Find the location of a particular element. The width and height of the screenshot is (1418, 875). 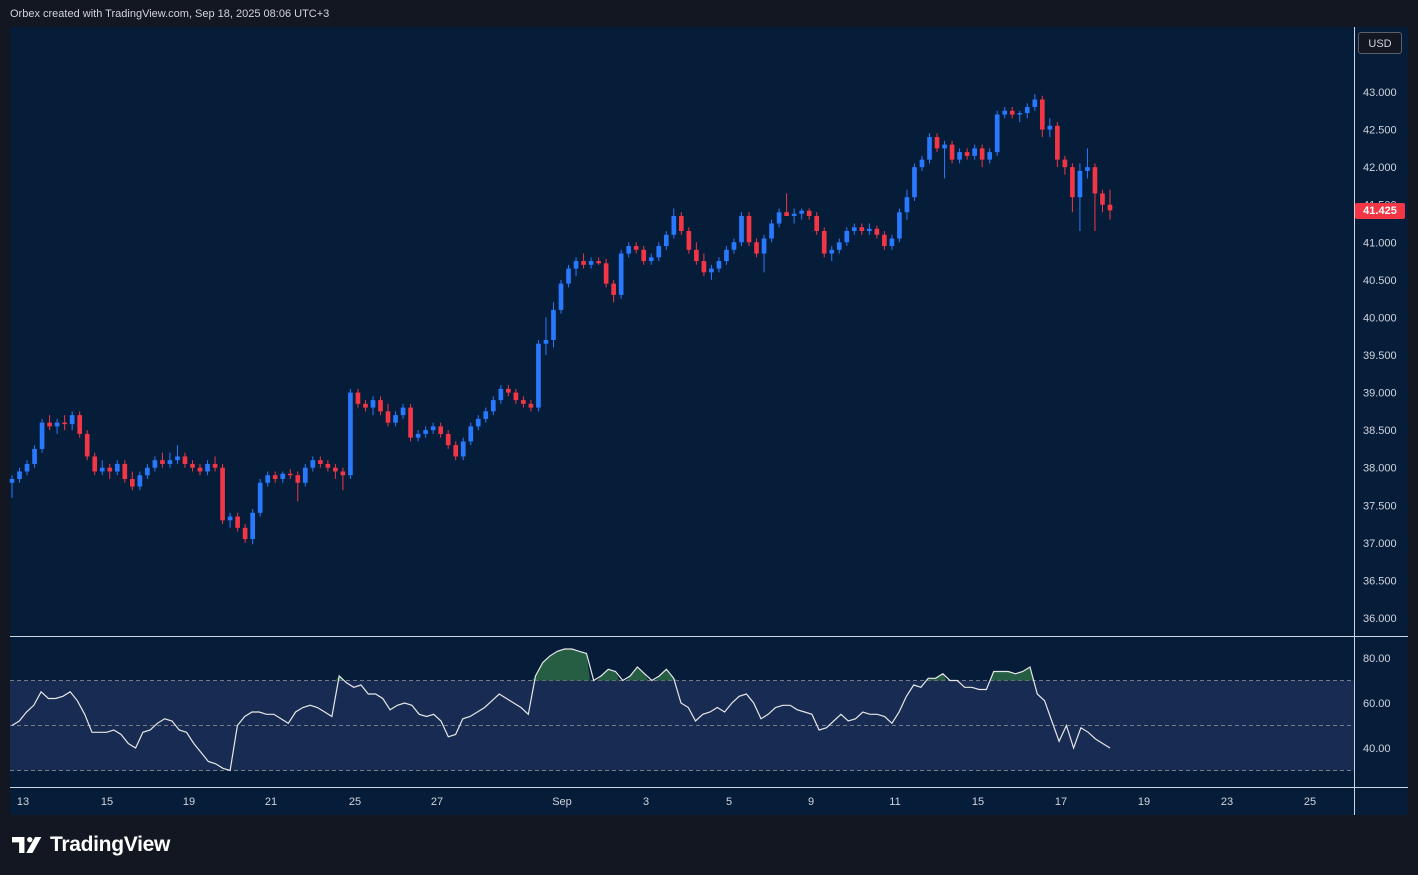

tradingview-logo: TradingView is located at coordinates (91, 845).